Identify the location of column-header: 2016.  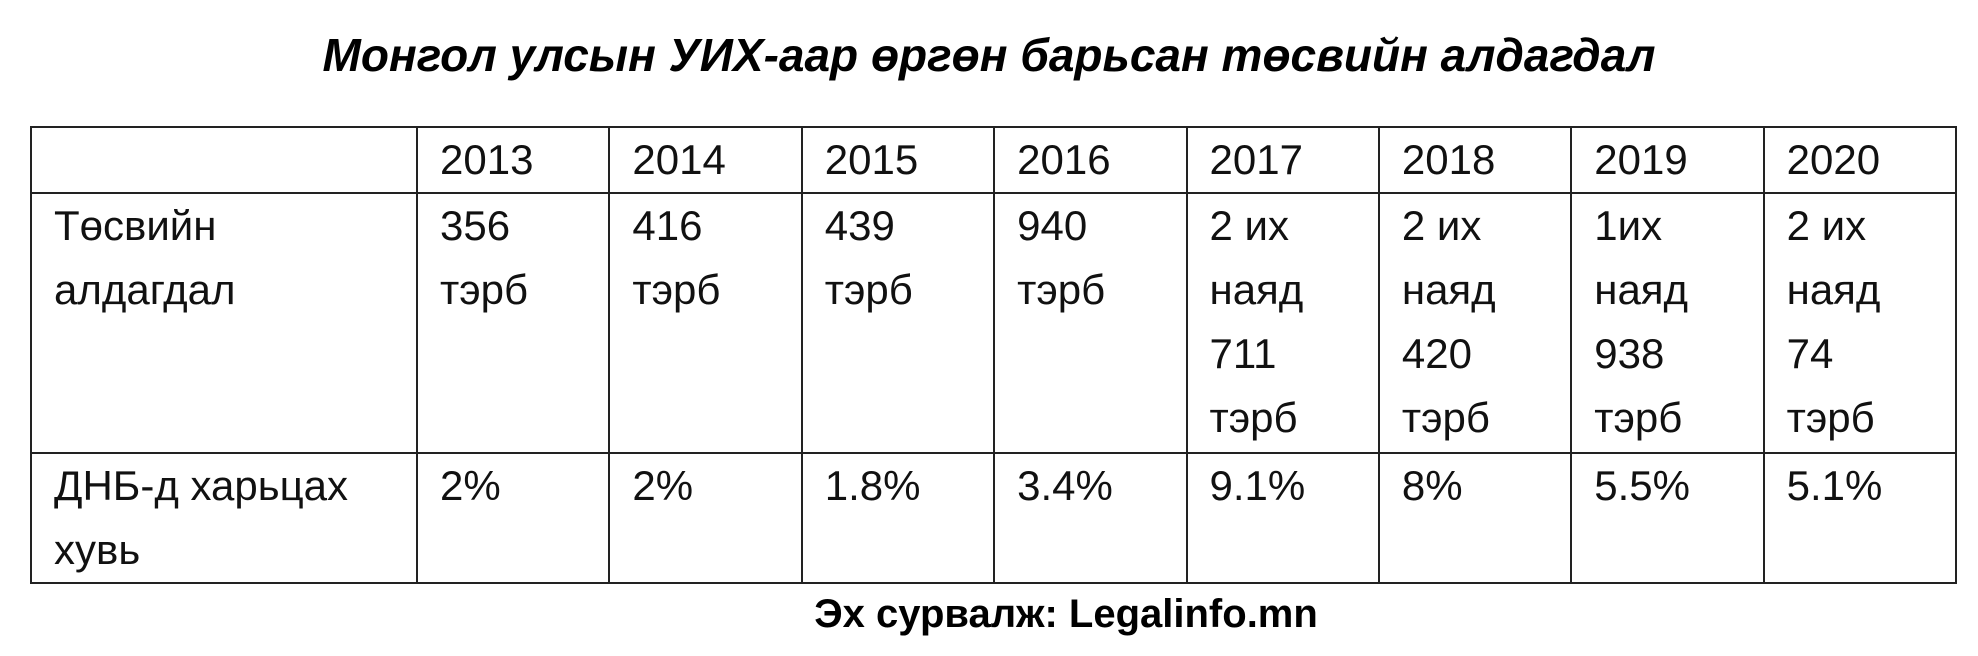
(1090, 160).